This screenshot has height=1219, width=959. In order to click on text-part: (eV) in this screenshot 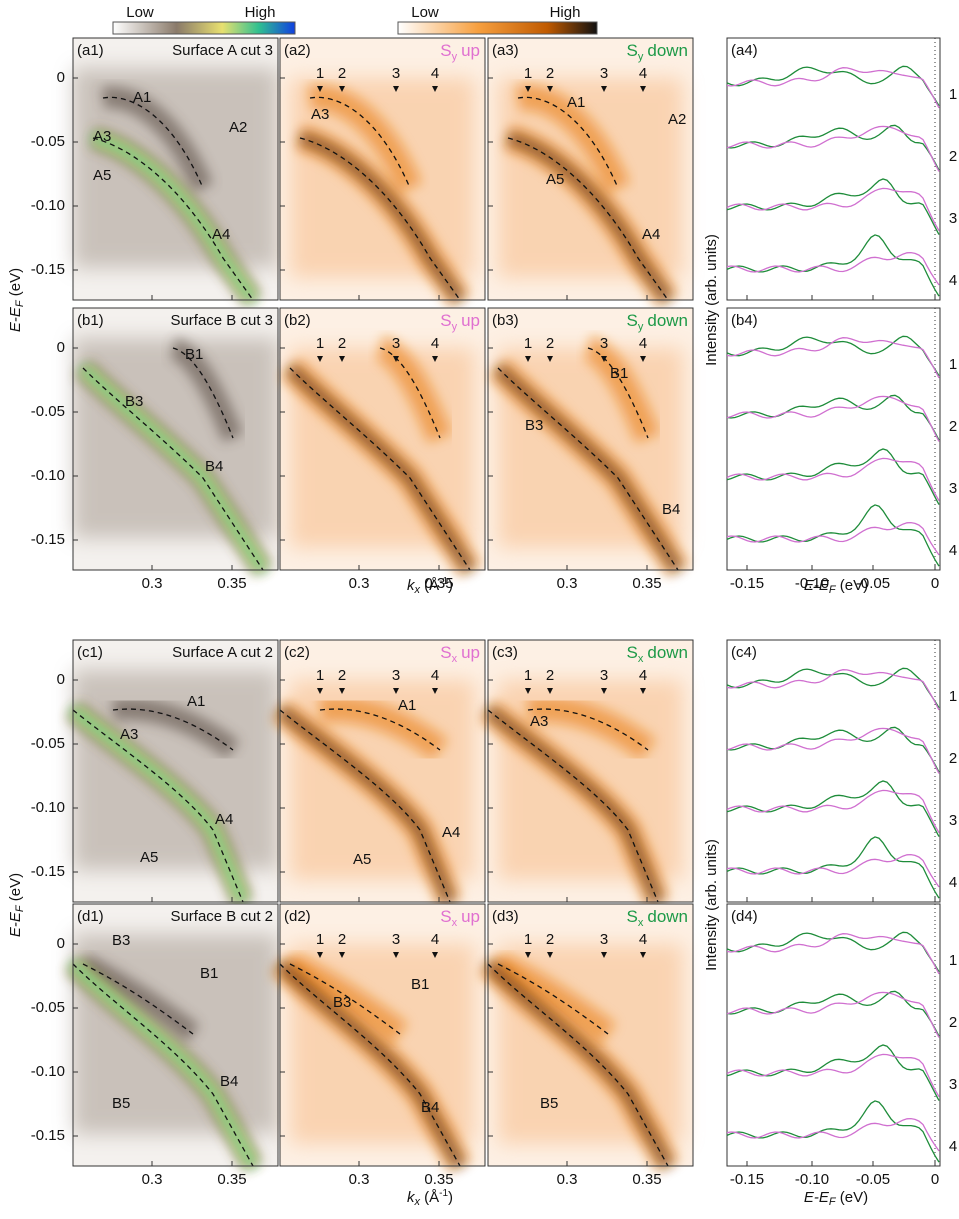, I will do `click(15, 889)`.